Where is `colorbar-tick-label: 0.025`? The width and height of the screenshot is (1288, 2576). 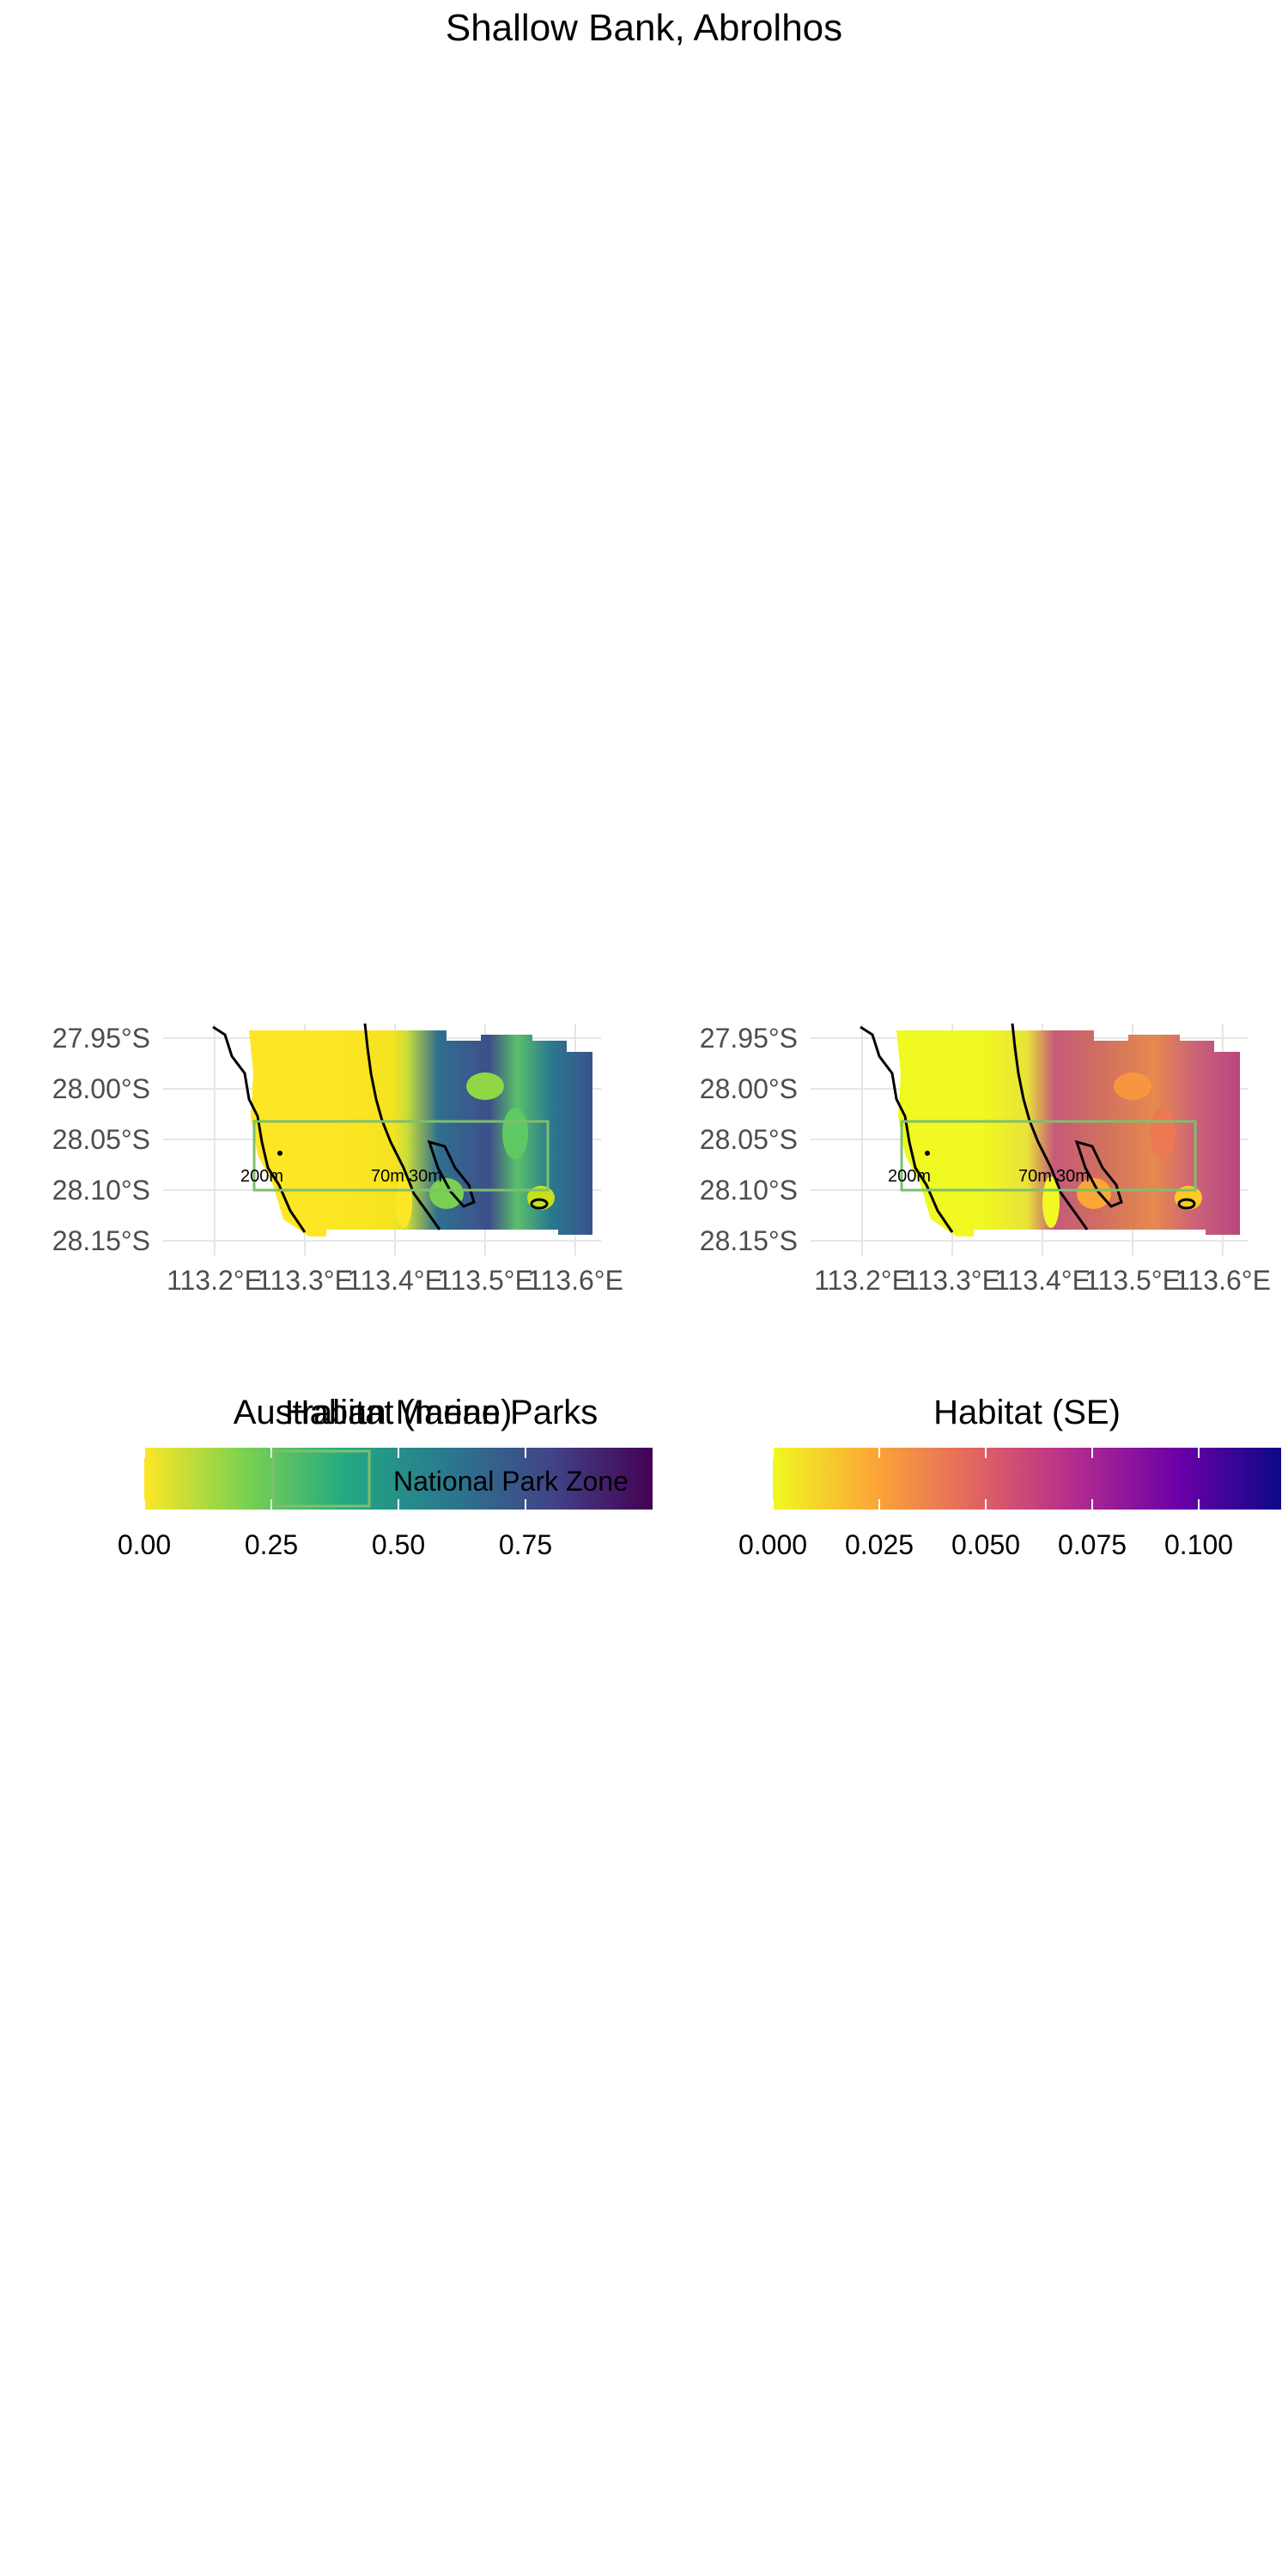 colorbar-tick-label: 0.025 is located at coordinates (879, 1544).